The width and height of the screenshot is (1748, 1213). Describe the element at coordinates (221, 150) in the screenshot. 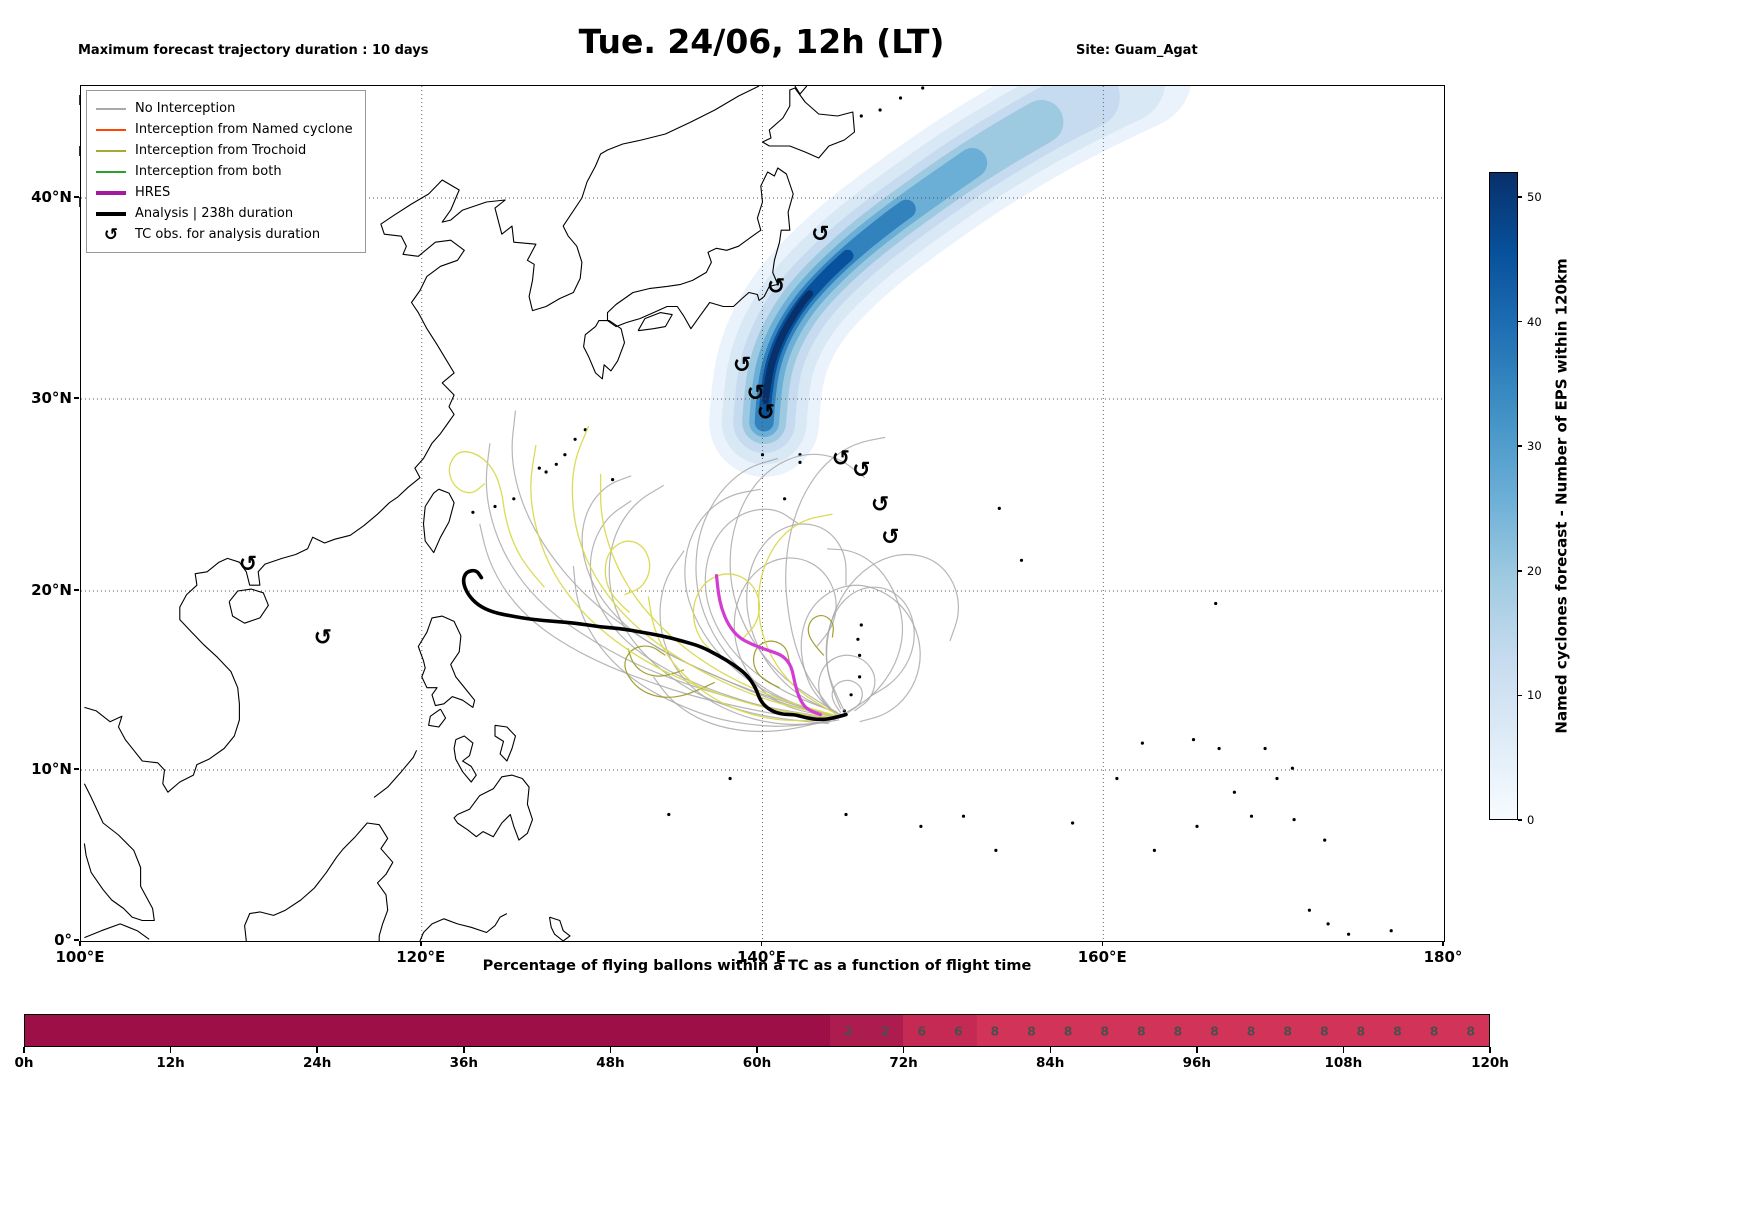

I see `legend-item-label: Interception from Trochoid` at that location.